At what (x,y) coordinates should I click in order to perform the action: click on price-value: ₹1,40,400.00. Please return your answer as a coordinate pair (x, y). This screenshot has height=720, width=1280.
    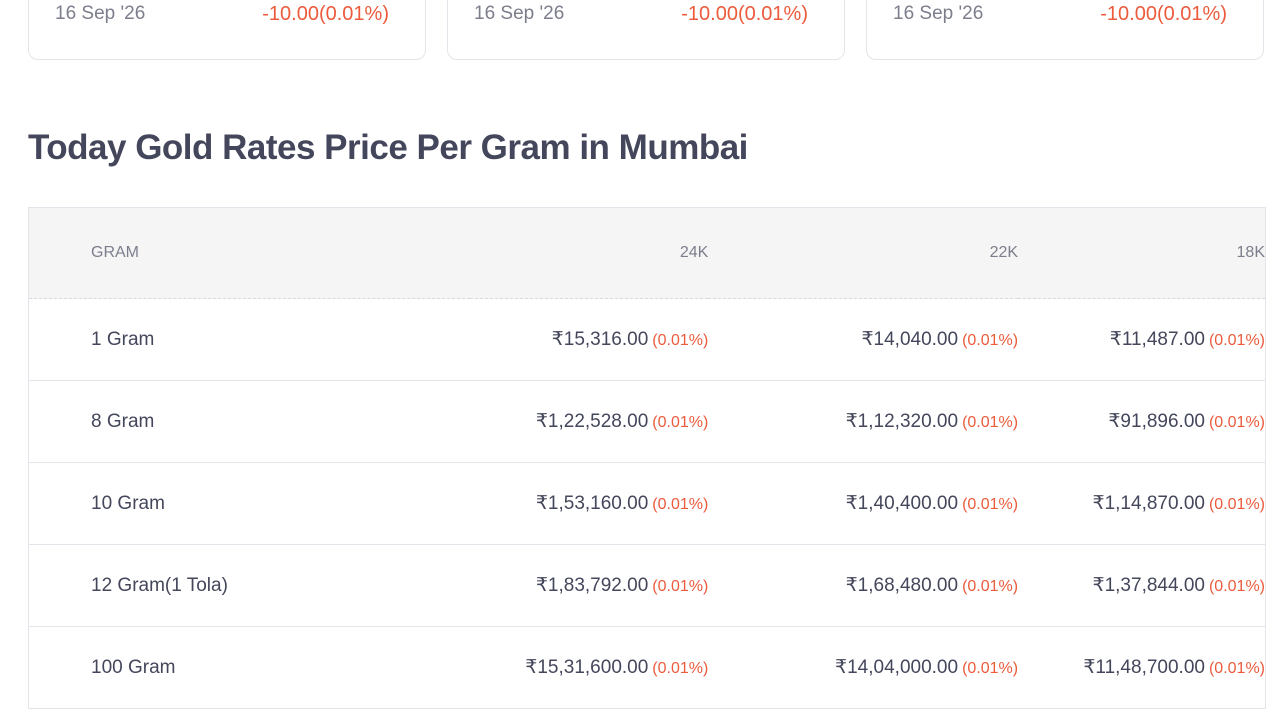
    Looking at the image, I should click on (902, 503).